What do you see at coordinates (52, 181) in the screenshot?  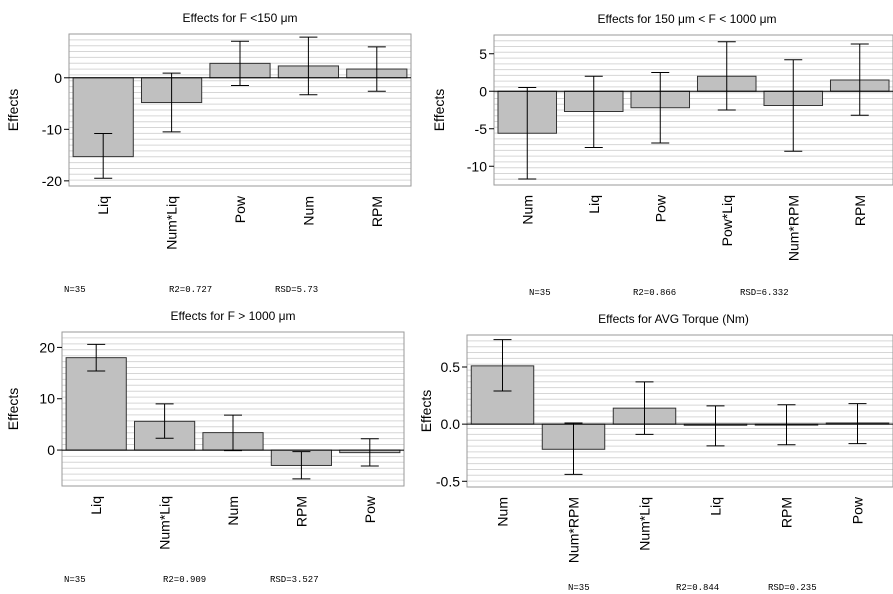 I see `y-tick-label: -20` at bounding box center [52, 181].